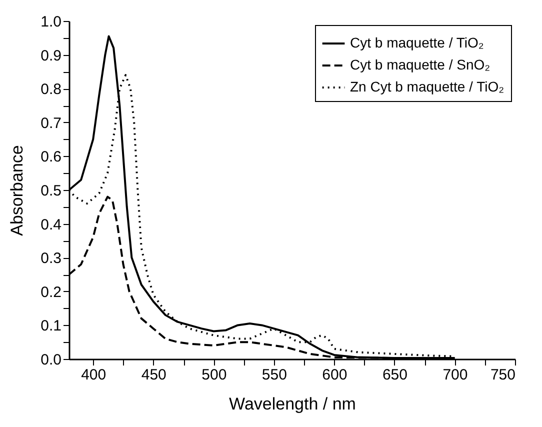 This screenshot has height=427, width=542. What do you see at coordinates (51, 191) in the screenshot?
I see `y-tick-label: 0.5` at bounding box center [51, 191].